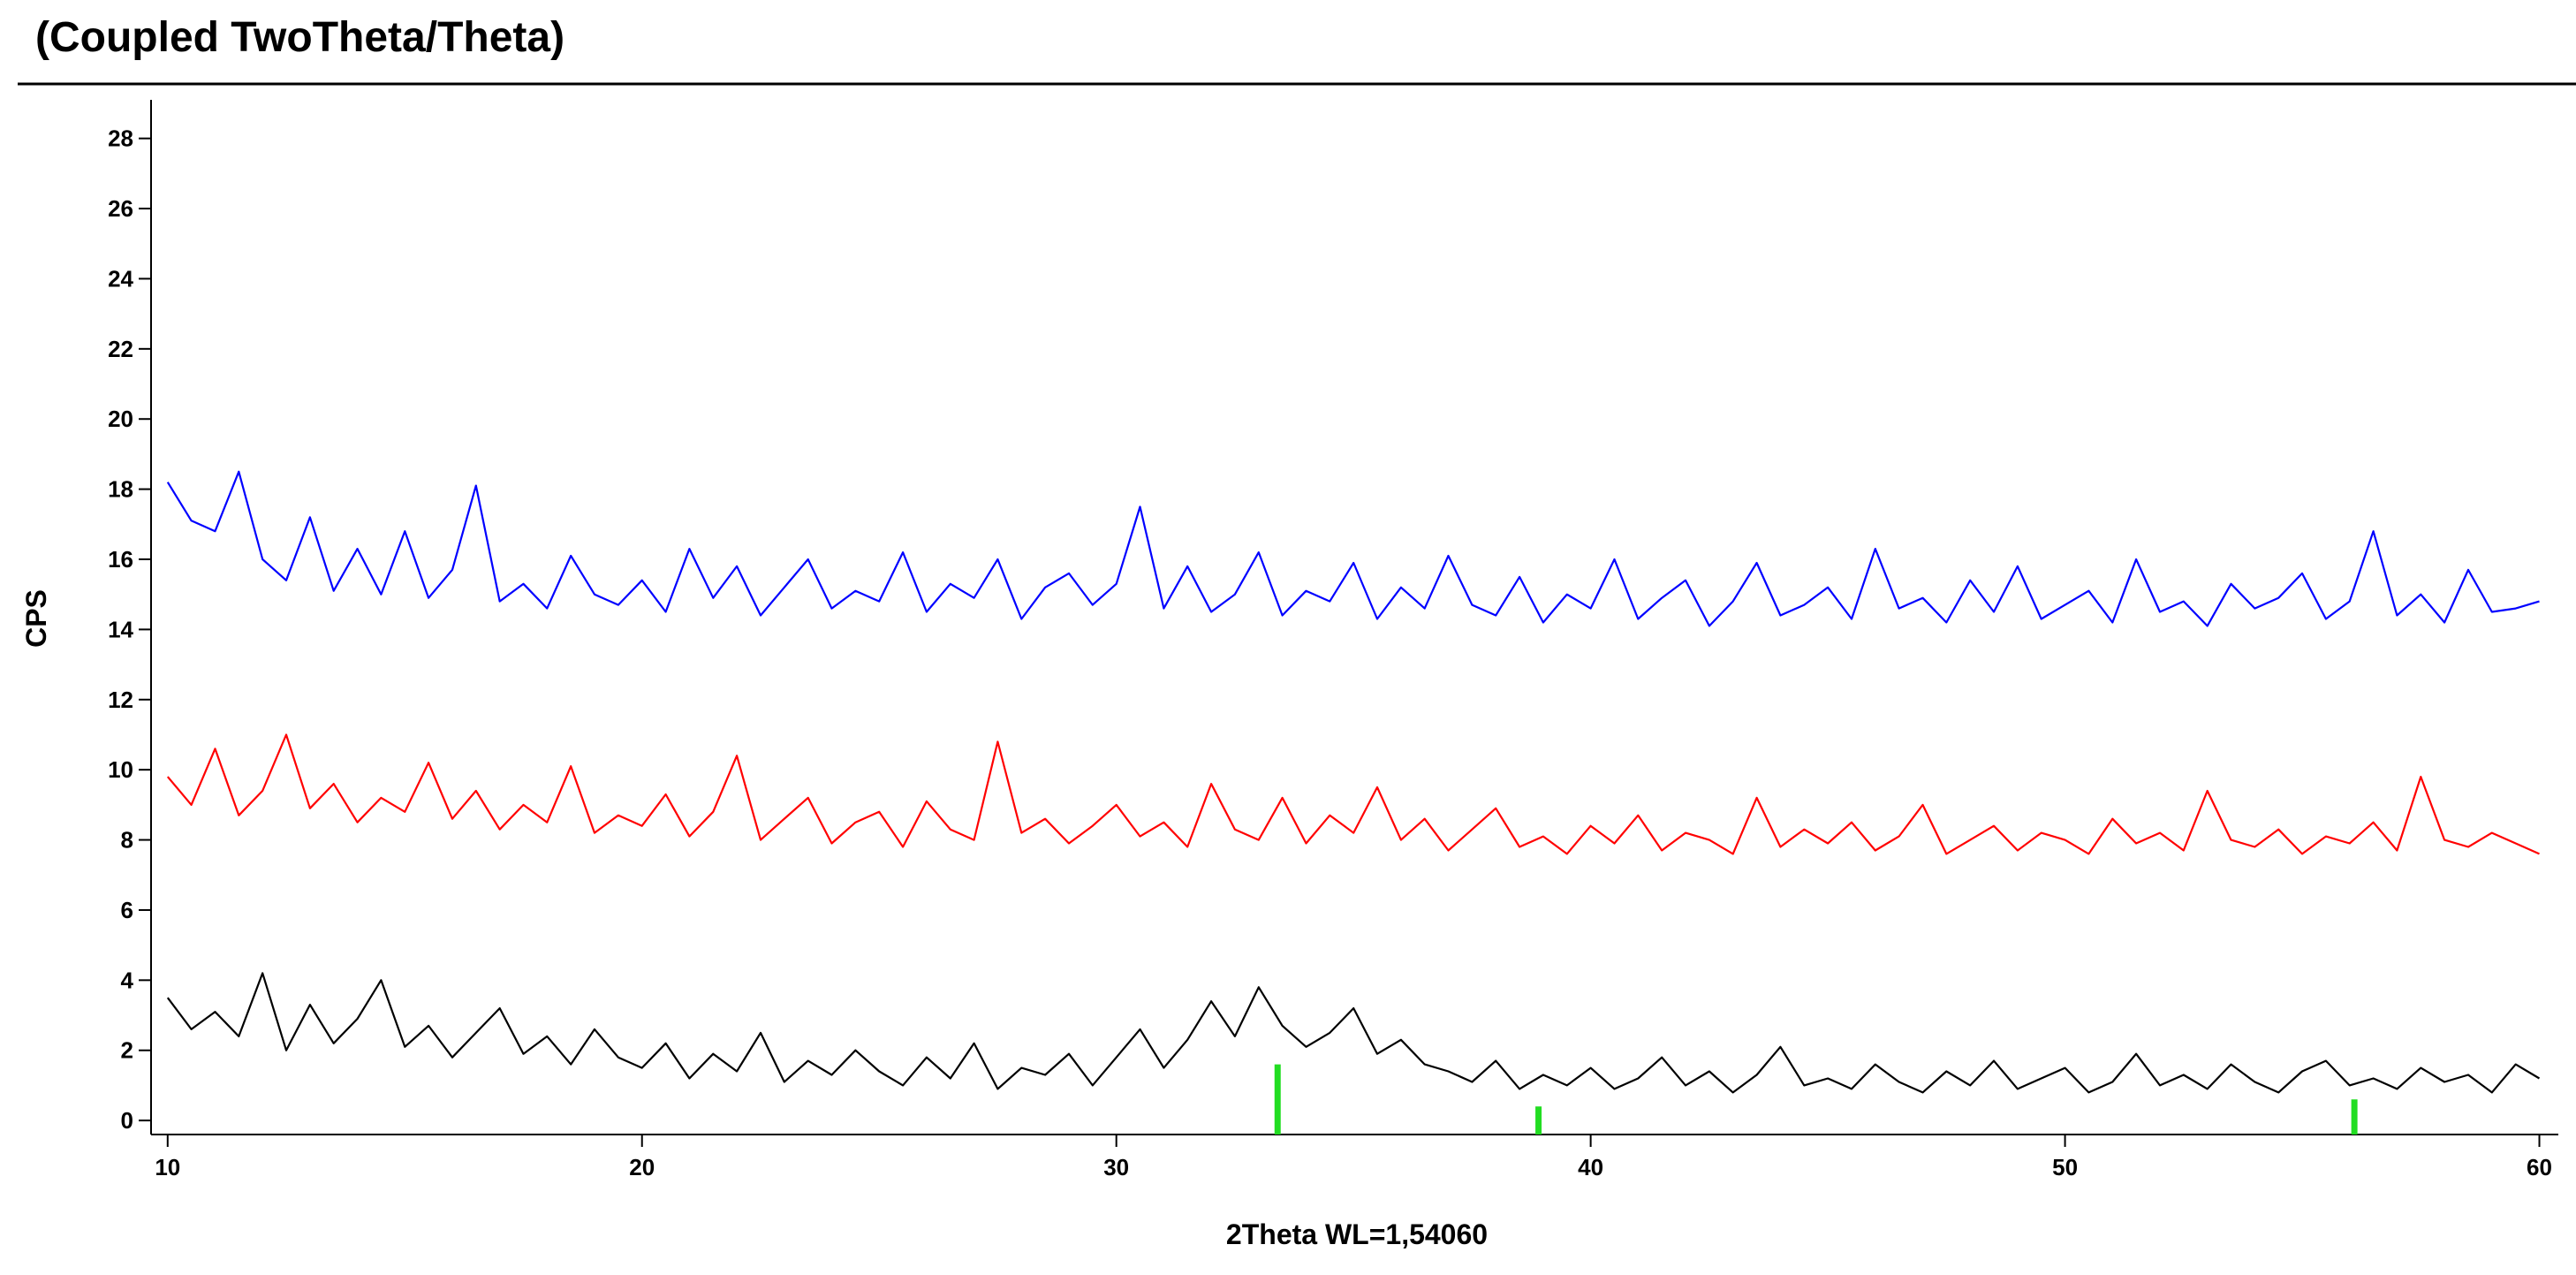  What do you see at coordinates (127, 1050) in the screenshot?
I see `y-tick-label: 2` at bounding box center [127, 1050].